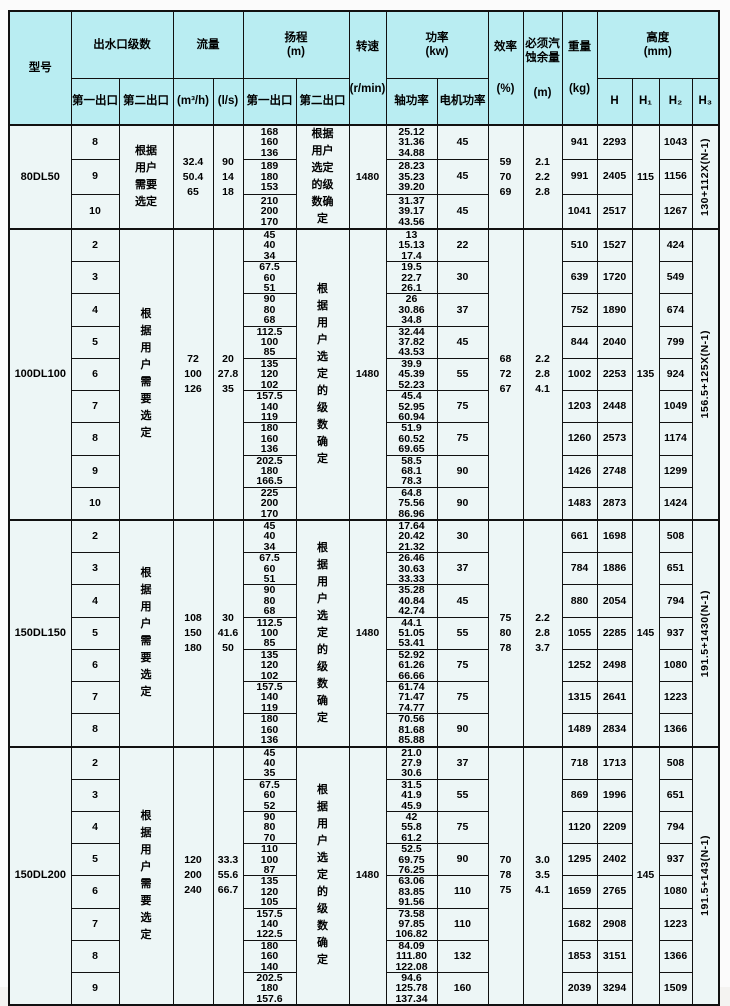 Image resolution: width=730 pixels, height=1006 pixels. Describe the element at coordinates (269, 698) in the screenshot. I see `head-first-outlet-cell: 157.5 140 119` at that location.